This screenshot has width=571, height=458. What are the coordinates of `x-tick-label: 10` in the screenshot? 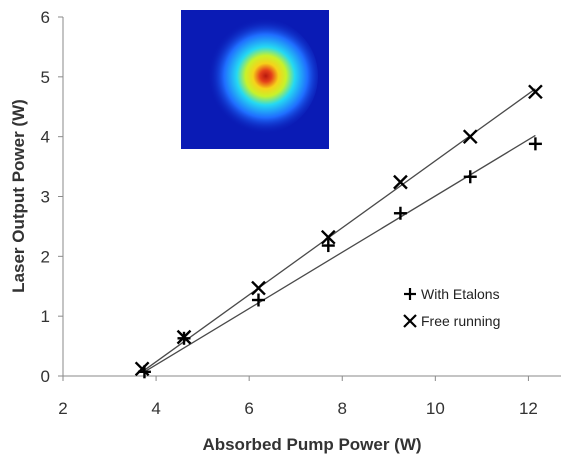 It's located at (435, 408).